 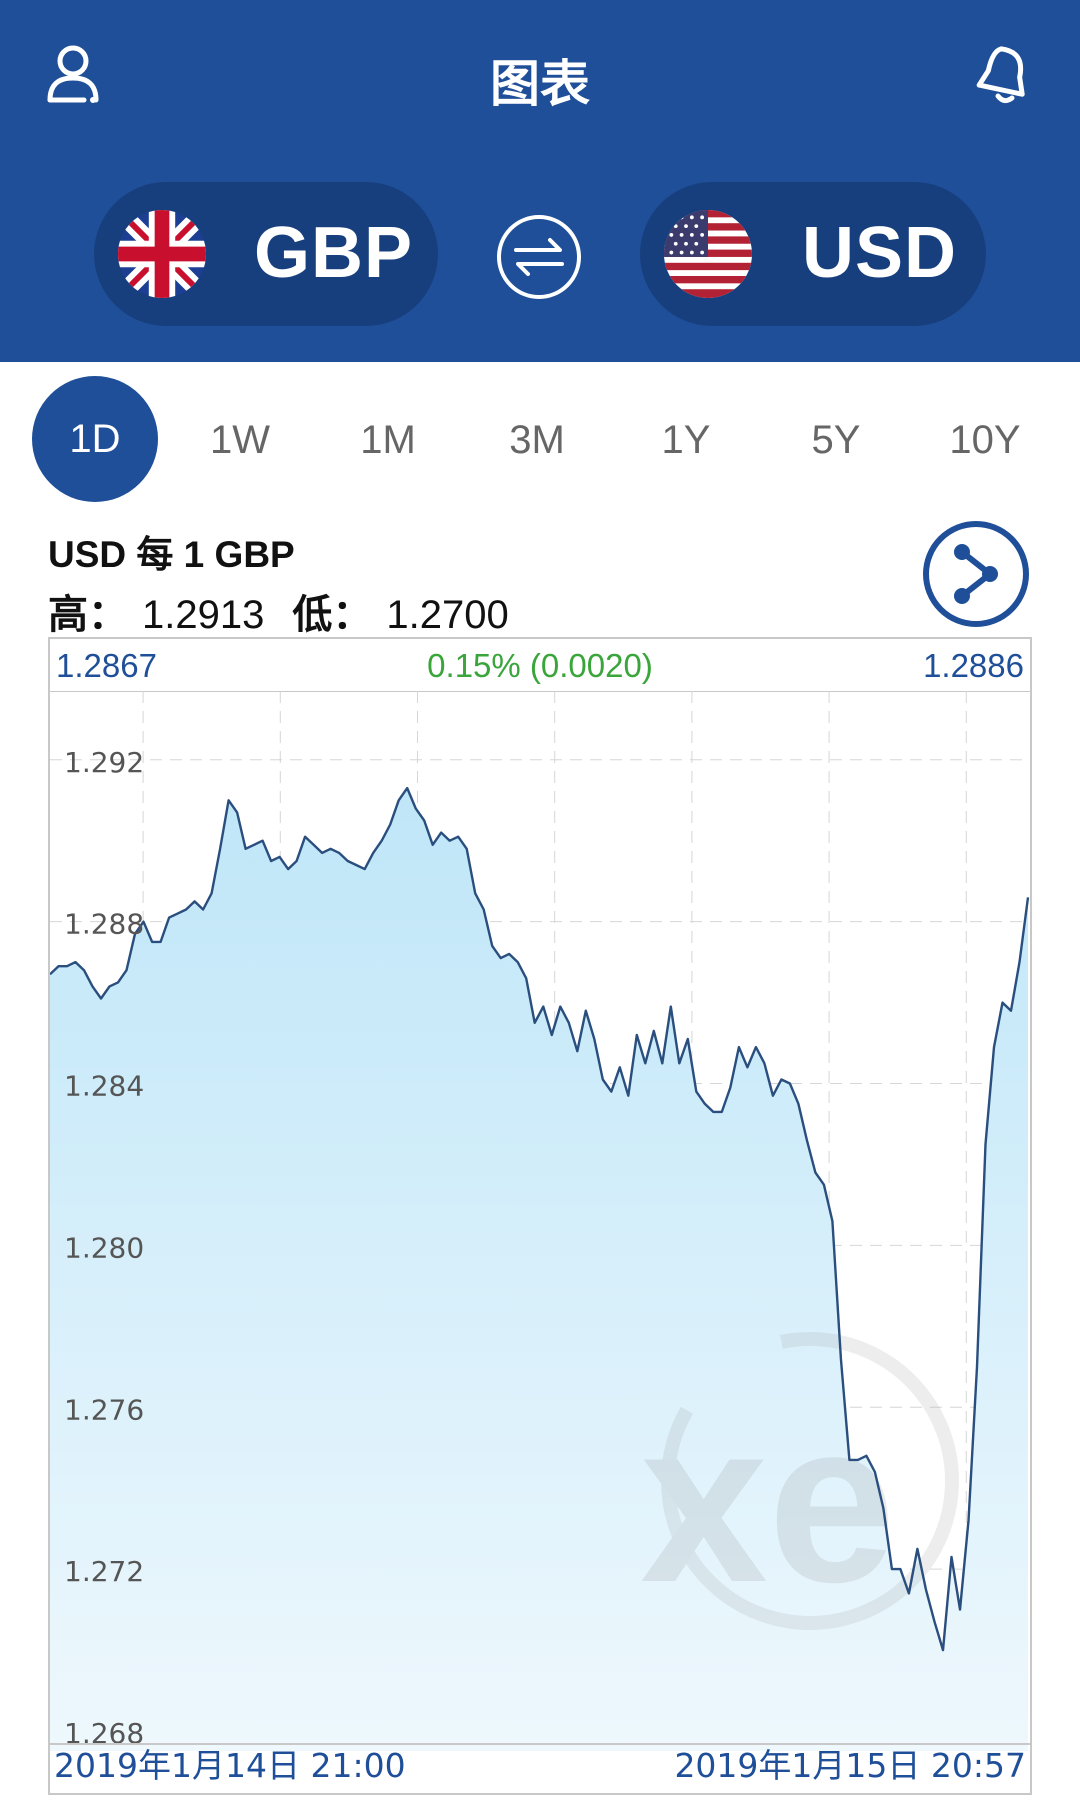 What do you see at coordinates (106, 665) in the screenshot?
I see `open-rate: 1.2867` at bounding box center [106, 665].